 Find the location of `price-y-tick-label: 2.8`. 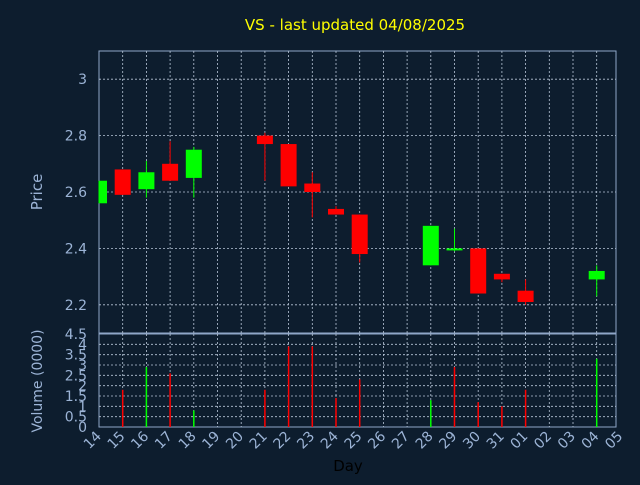

price-y-tick-label: 2.8 is located at coordinates (76, 137).